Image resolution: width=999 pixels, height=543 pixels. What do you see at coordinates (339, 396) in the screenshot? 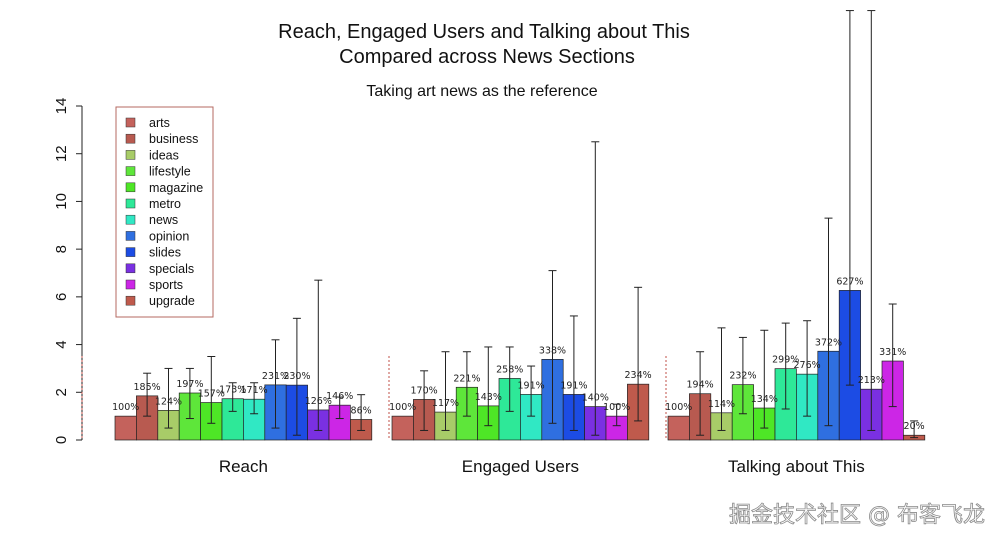
I see `data-label: 146%` at bounding box center [339, 396].